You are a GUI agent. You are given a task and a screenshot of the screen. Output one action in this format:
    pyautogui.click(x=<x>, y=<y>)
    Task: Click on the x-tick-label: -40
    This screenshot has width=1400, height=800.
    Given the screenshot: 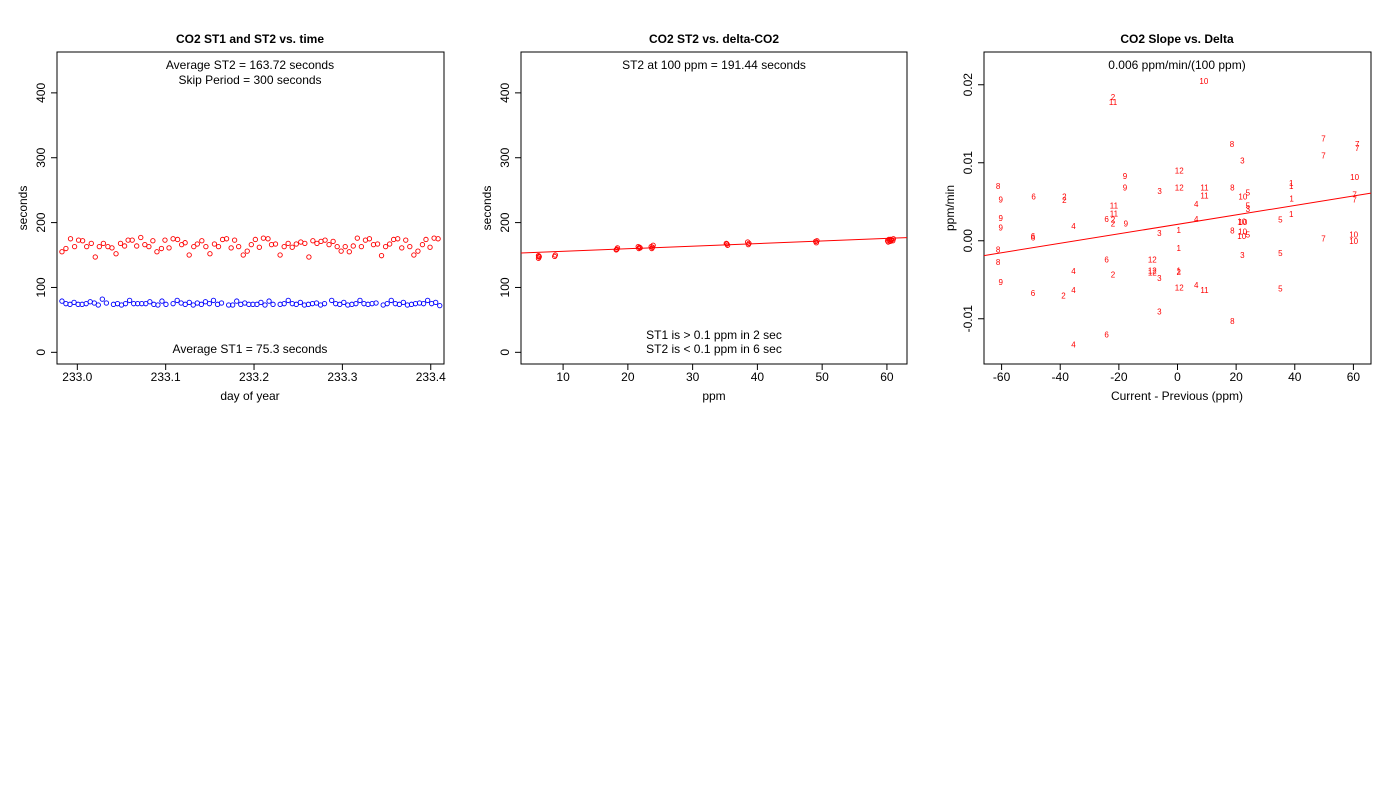 What is the action you would take?
    pyautogui.click(x=1061, y=377)
    